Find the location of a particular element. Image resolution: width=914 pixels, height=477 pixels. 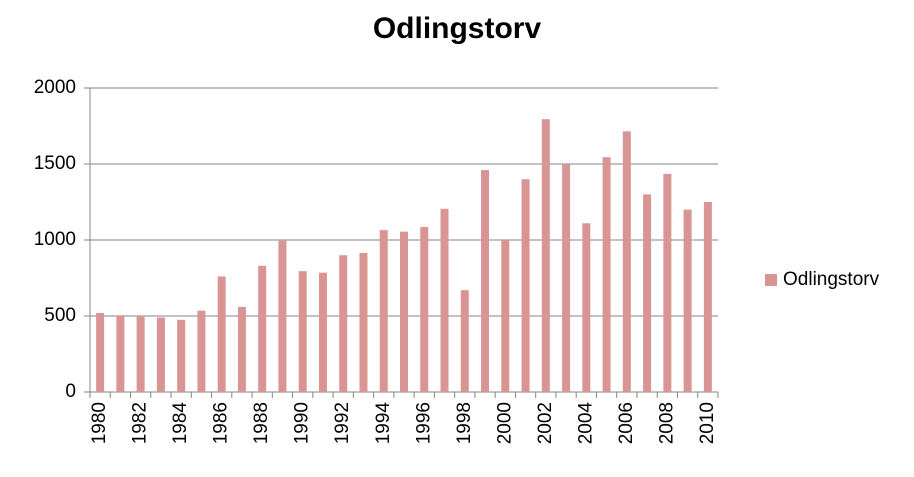

x-tick-label: 1992 is located at coordinates (342, 423).